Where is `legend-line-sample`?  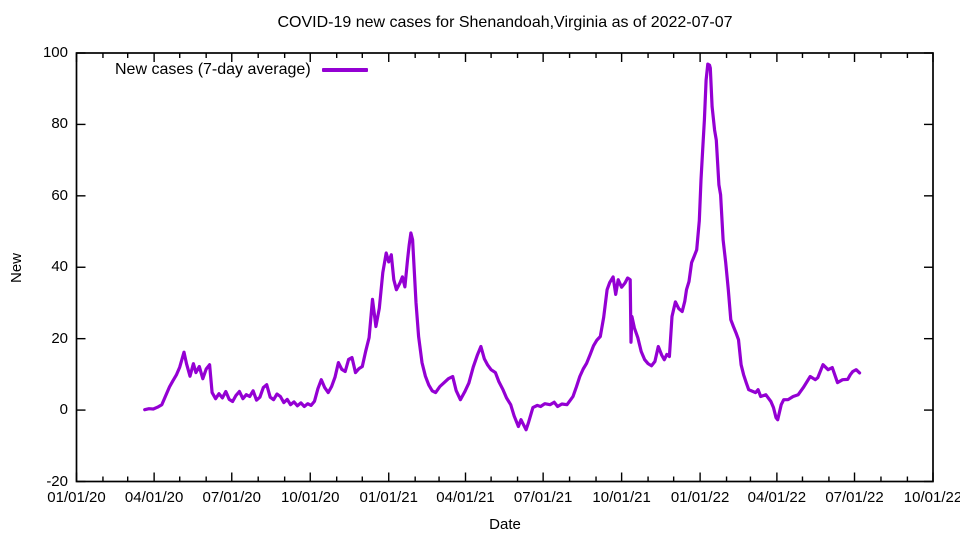 legend-line-sample is located at coordinates (344, 70).